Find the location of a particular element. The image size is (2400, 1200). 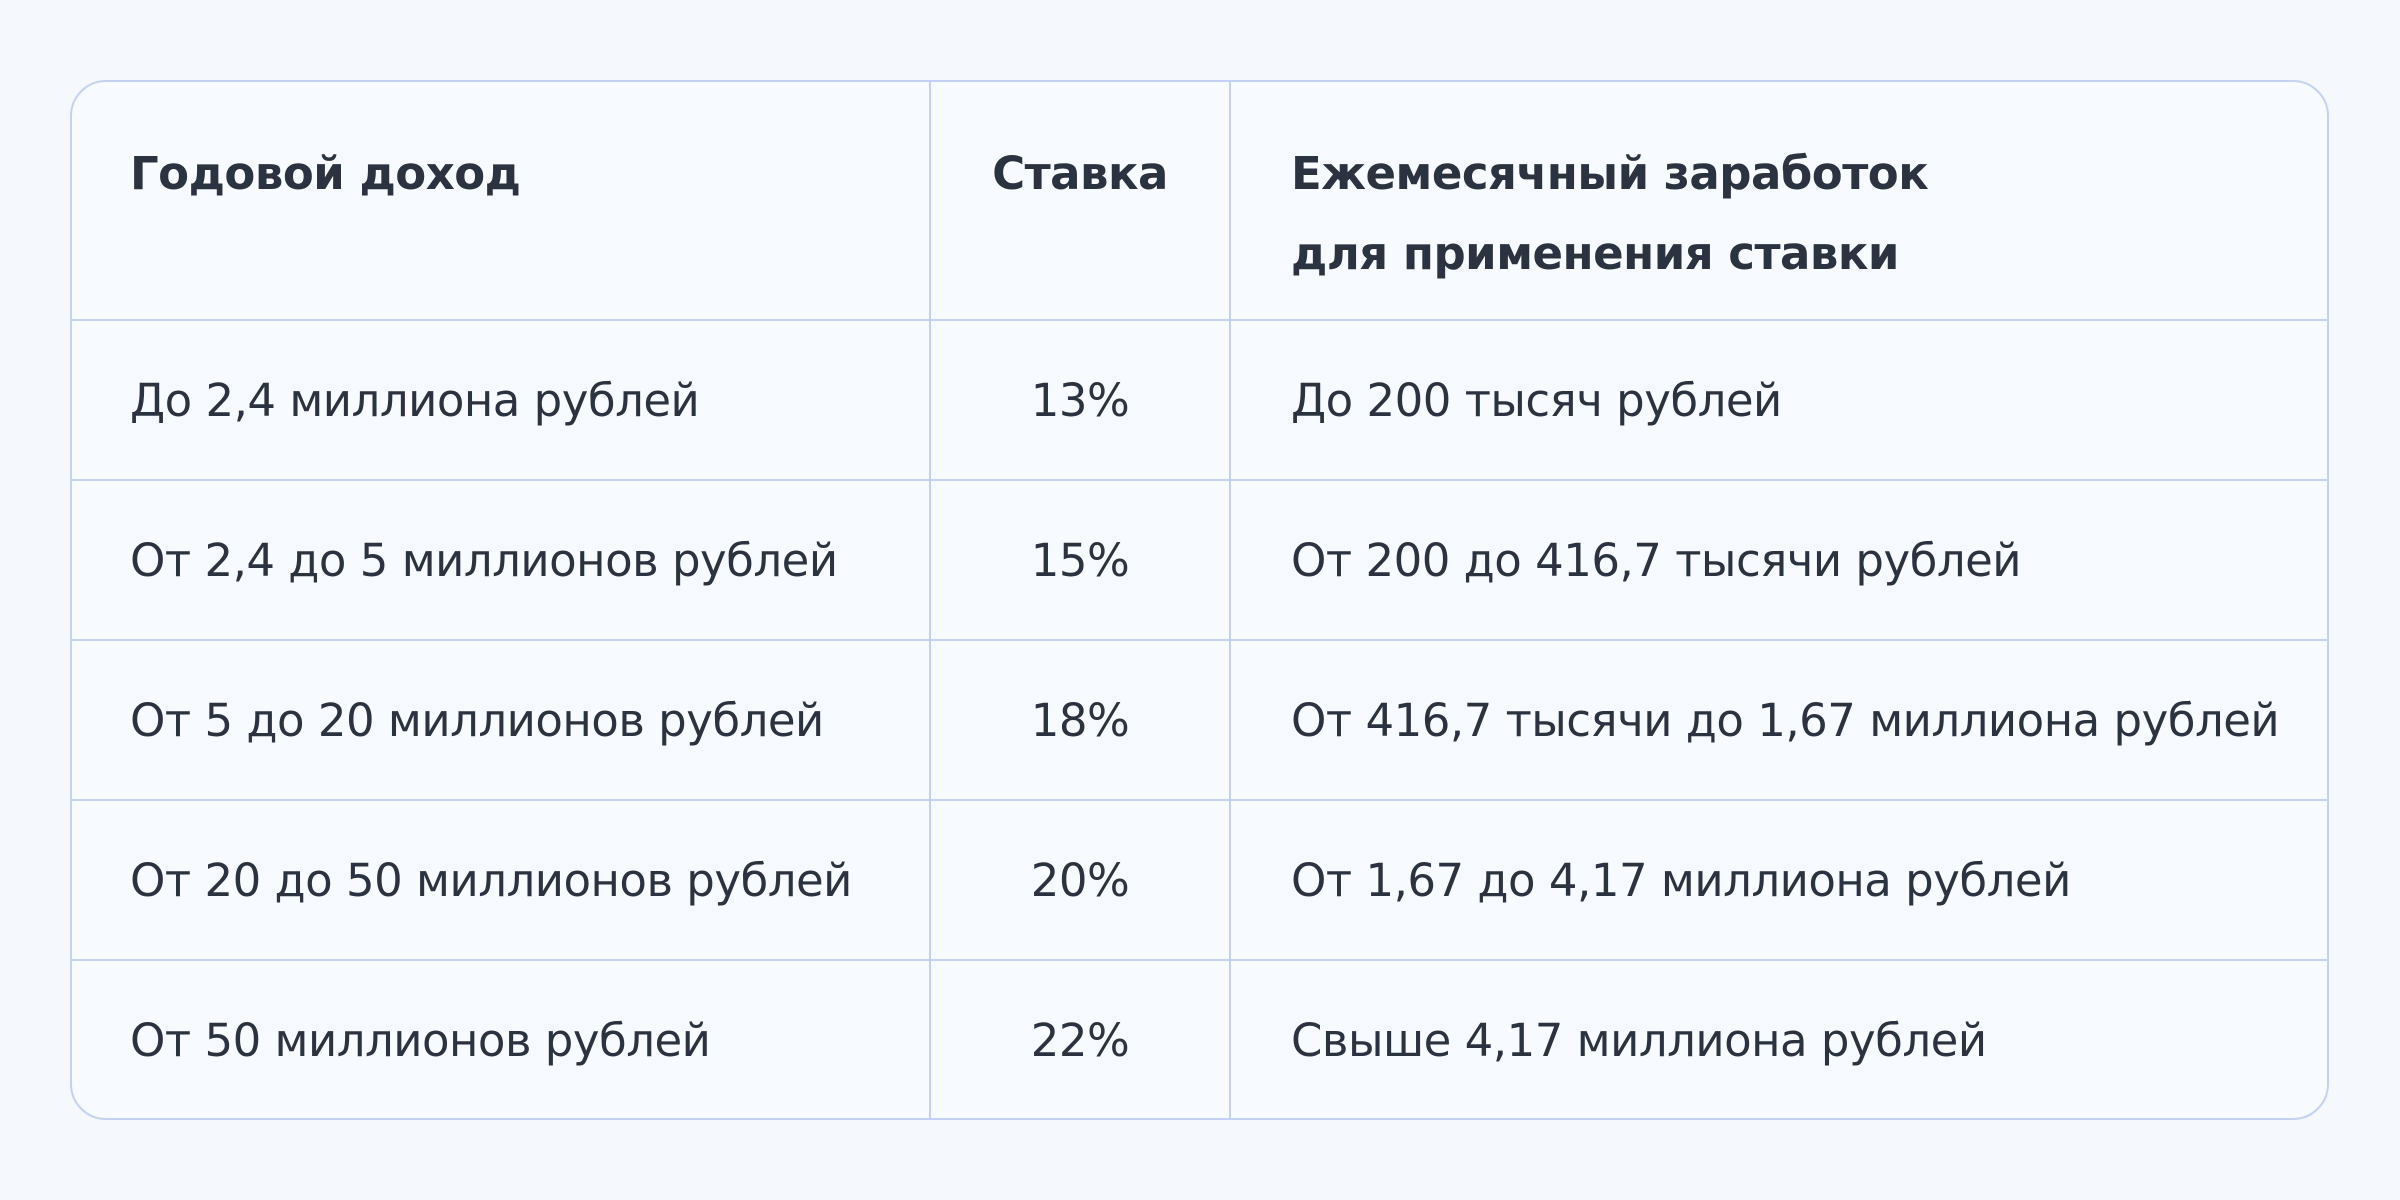

header-monthly-line-1: Ежемесячный заработок is located at coordinates (1610, 173).